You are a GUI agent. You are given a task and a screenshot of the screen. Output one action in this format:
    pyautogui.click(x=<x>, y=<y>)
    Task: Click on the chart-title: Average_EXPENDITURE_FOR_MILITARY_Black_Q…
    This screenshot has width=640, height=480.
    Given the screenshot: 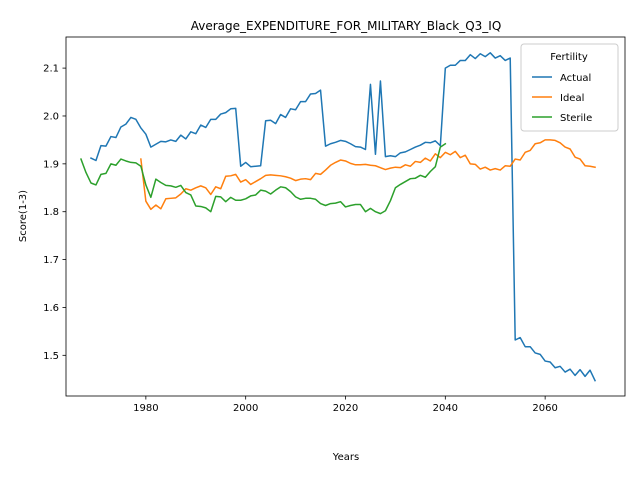 What is the action you would take?
    pyautogui.click(x=346, y=26)
    